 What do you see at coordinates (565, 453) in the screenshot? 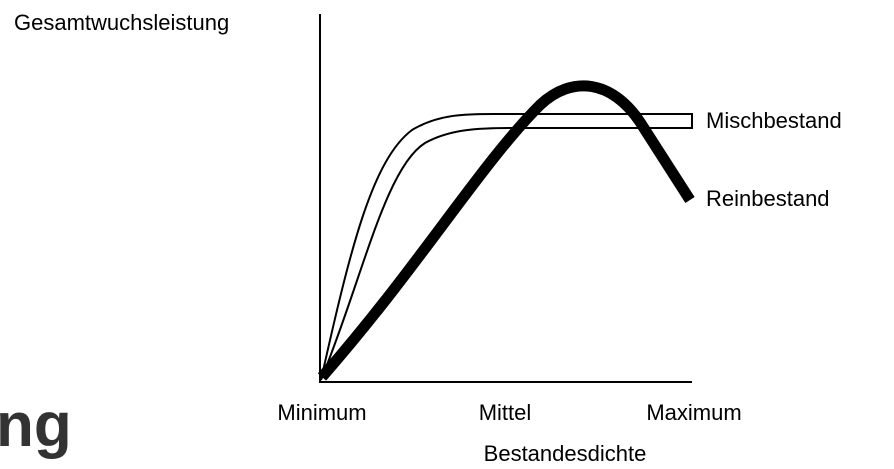
I see `x-axis-label: Bestandesdichte` at bounding box center [565, 453].